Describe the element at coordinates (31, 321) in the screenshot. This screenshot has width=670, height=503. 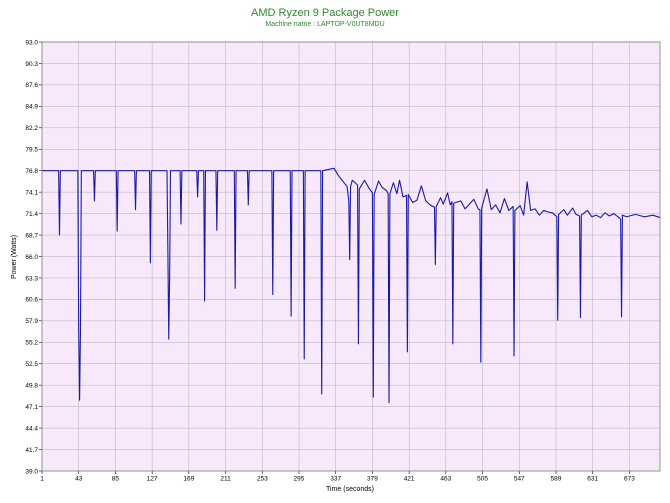
I see `y-tick-label: 57.9` at that location.